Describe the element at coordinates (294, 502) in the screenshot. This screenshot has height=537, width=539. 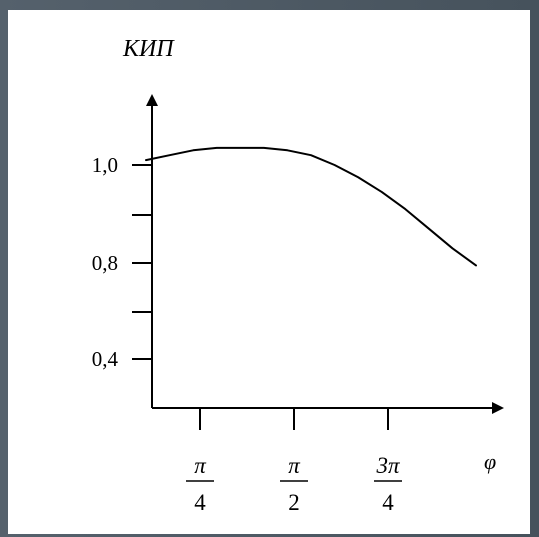
I see `x-tick-denominator-1: 2` at that location.